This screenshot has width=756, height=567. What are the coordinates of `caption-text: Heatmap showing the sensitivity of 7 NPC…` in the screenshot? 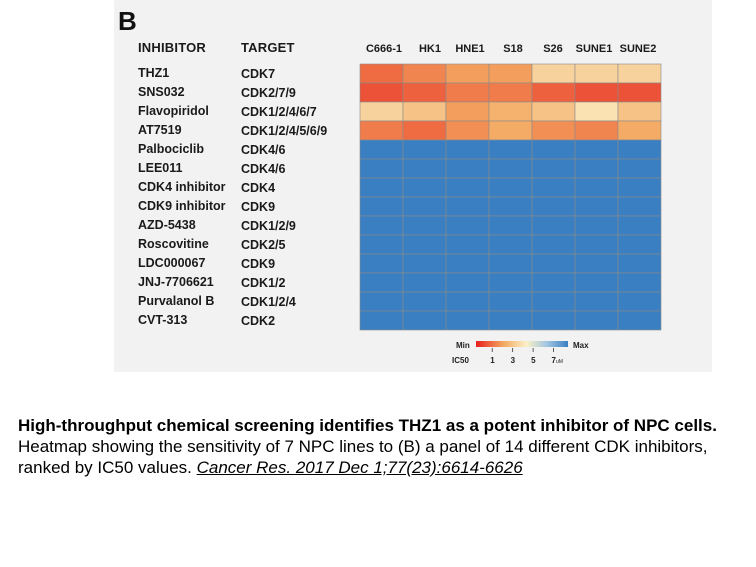 It's located at (363, 457).